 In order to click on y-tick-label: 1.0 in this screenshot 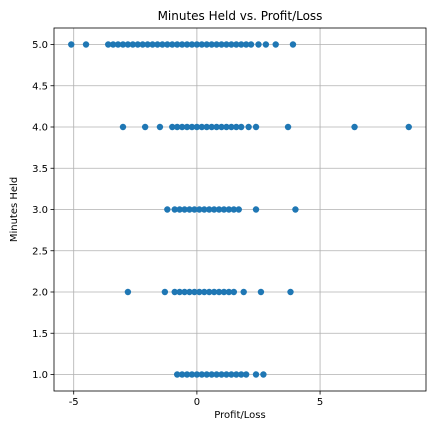, I will do `click(40, 375)`.